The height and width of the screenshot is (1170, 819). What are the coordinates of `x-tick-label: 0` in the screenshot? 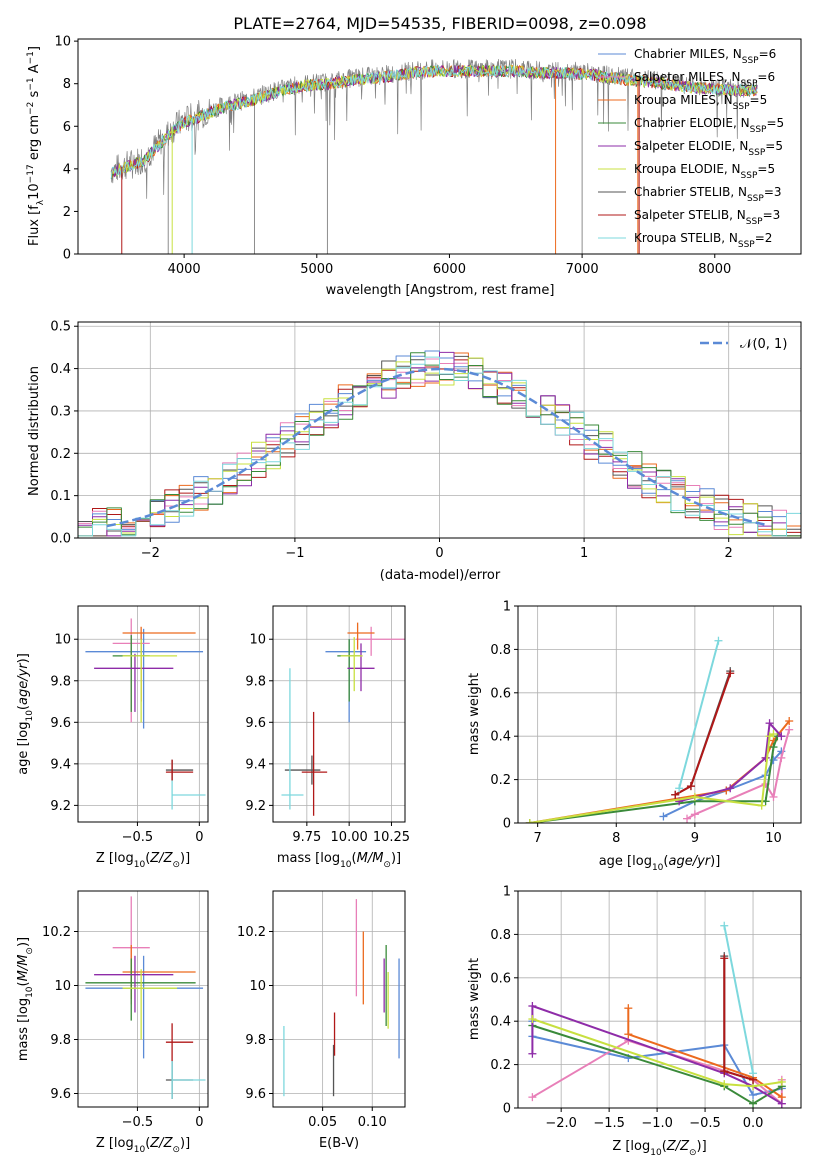 It's located at (199, 1122).